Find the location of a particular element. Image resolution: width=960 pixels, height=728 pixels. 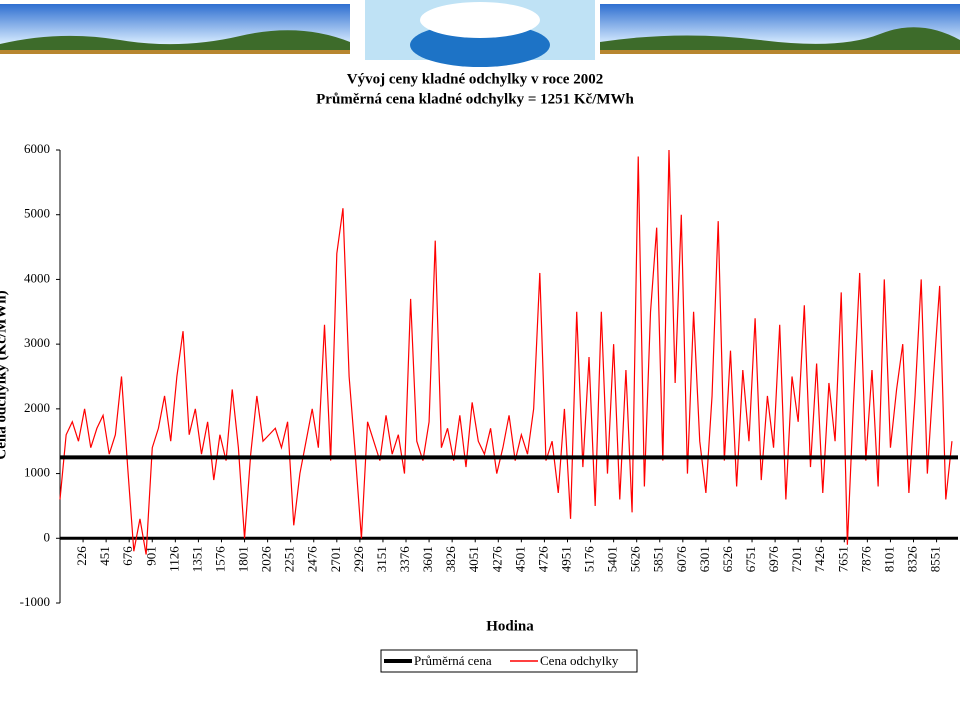

x-tick-label: 676 is located at coordinates (127, 556).